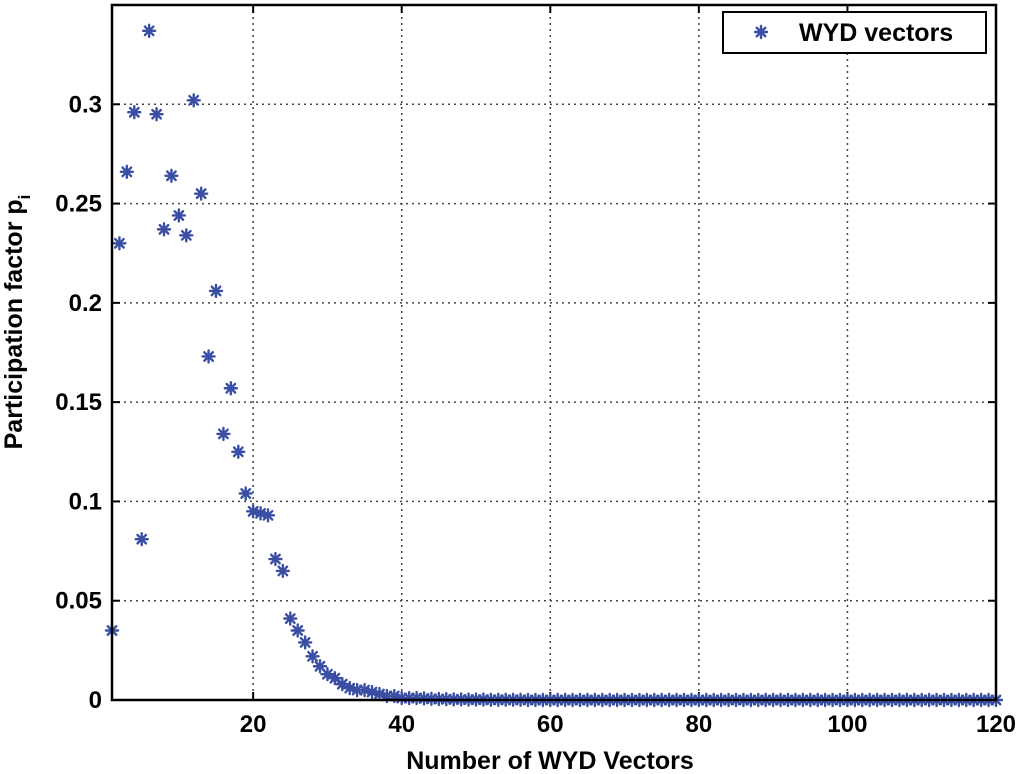  Describe the element at coordinates (24, 197) in the screenshot. I see `y-axis-title-subscript: i` at that location.